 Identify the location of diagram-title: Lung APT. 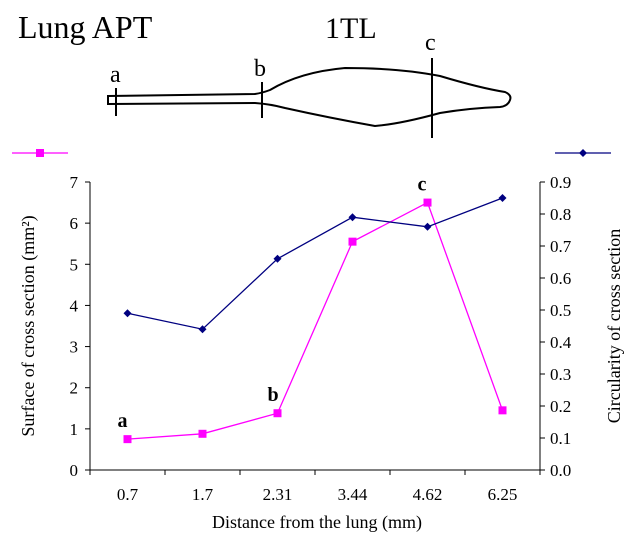
(85, 27).